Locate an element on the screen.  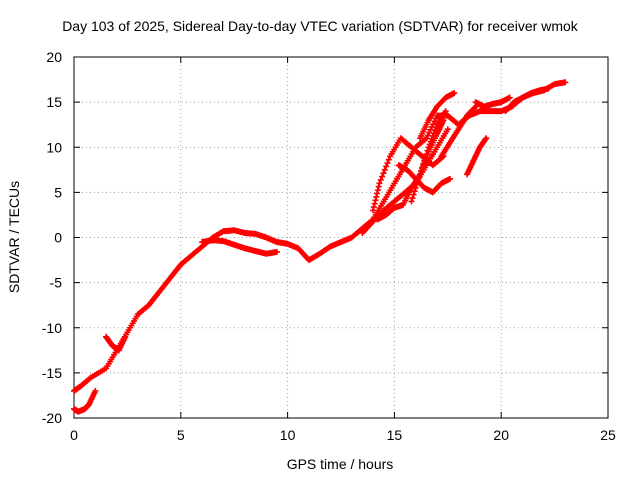
y-tick-label: 0 is located at coordinates (58, 238).